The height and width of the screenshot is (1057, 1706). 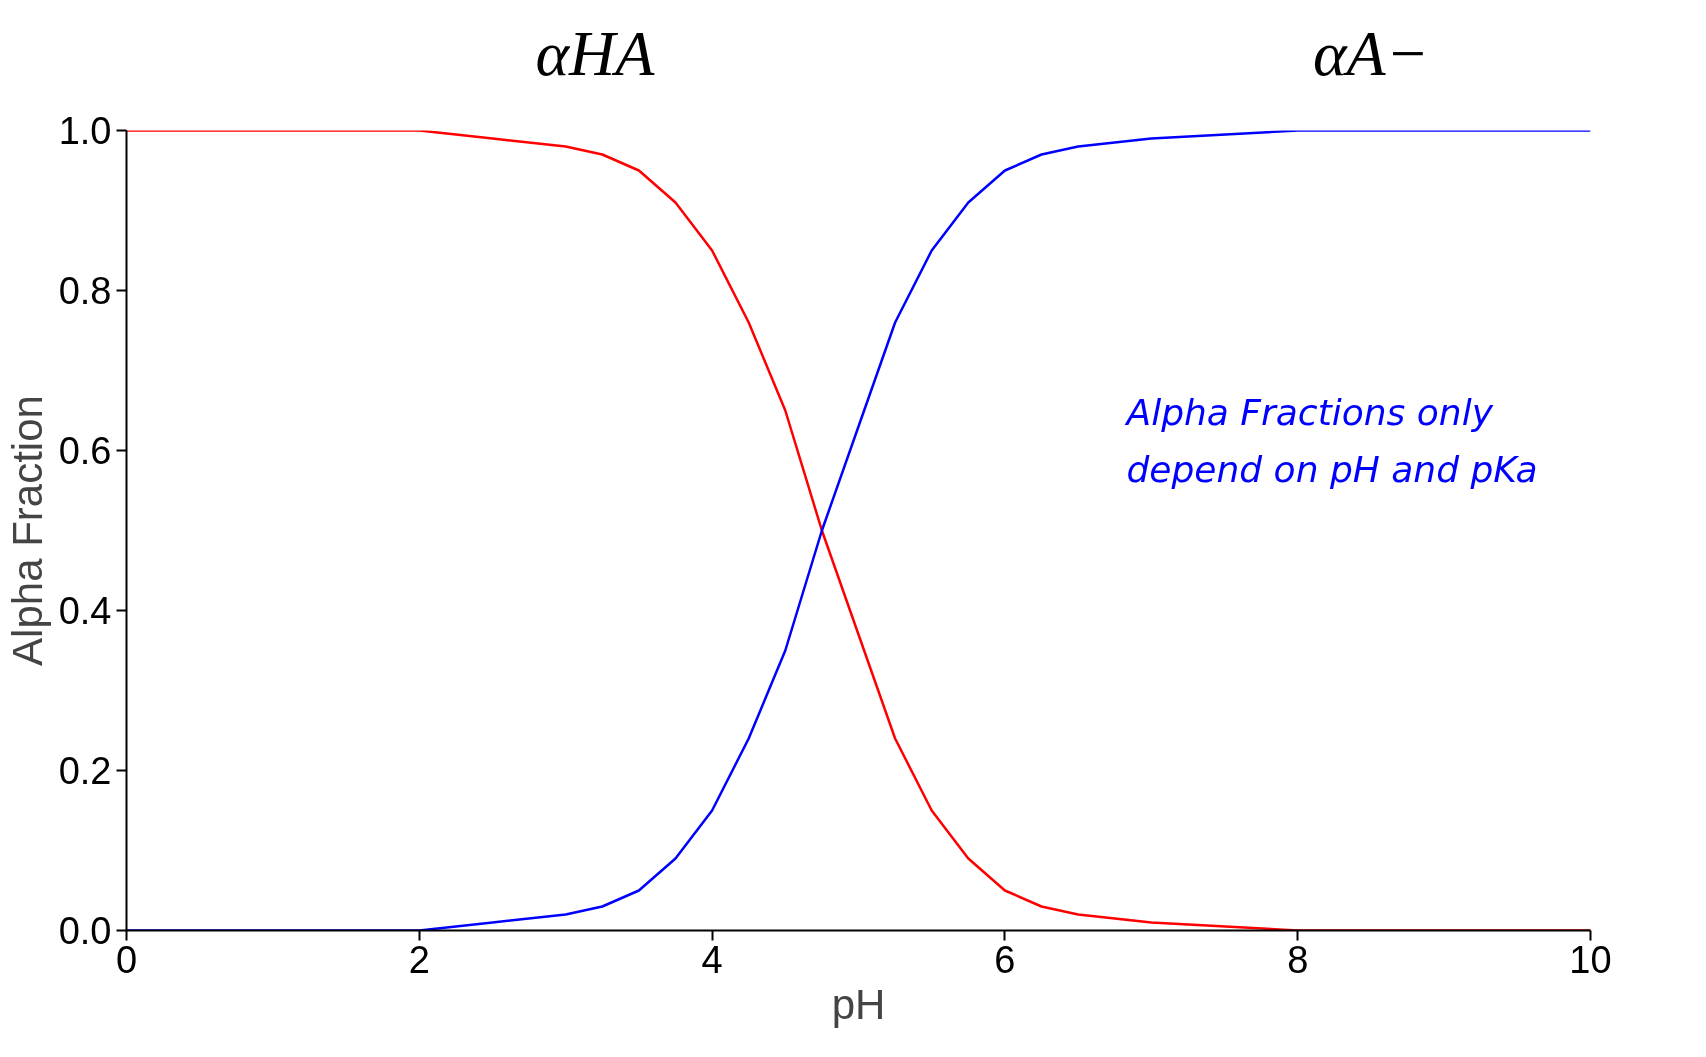 I want to click on y-axis-title: Alpha Fraction, so click(x=27, y=530).